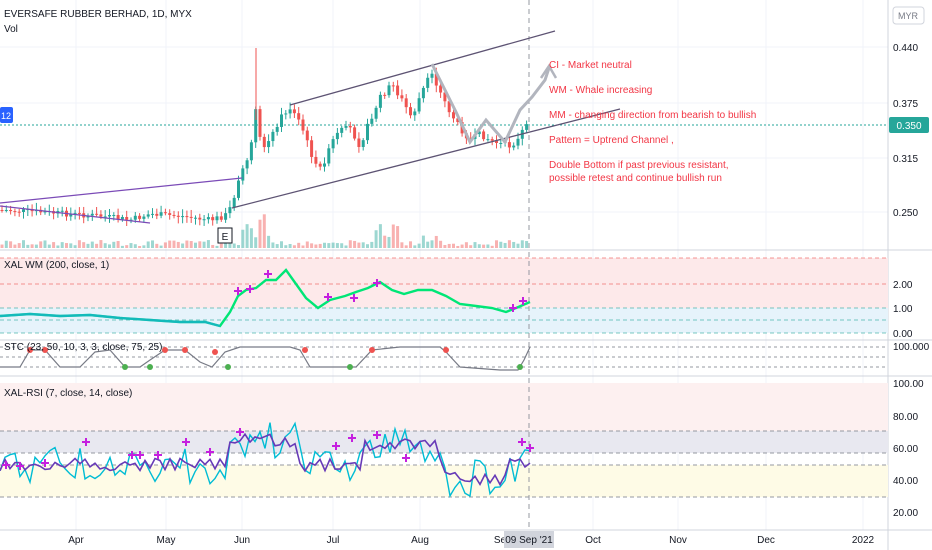 Image resolution: width=932 pixels, height=550 pixels. Describe the element at coordinates (426, 158) in the screenshot. I see `channel-lower-line` at that location.